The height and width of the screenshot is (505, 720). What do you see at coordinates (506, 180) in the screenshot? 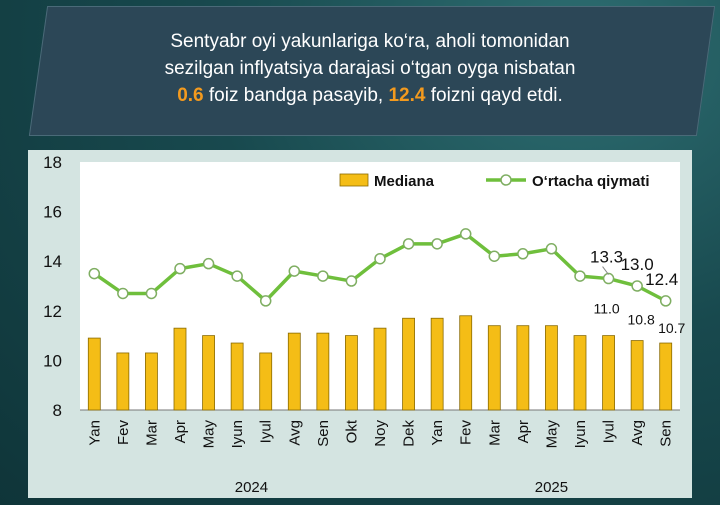
I see `legend-marker-ortacha` at bounding box center [506, 180].